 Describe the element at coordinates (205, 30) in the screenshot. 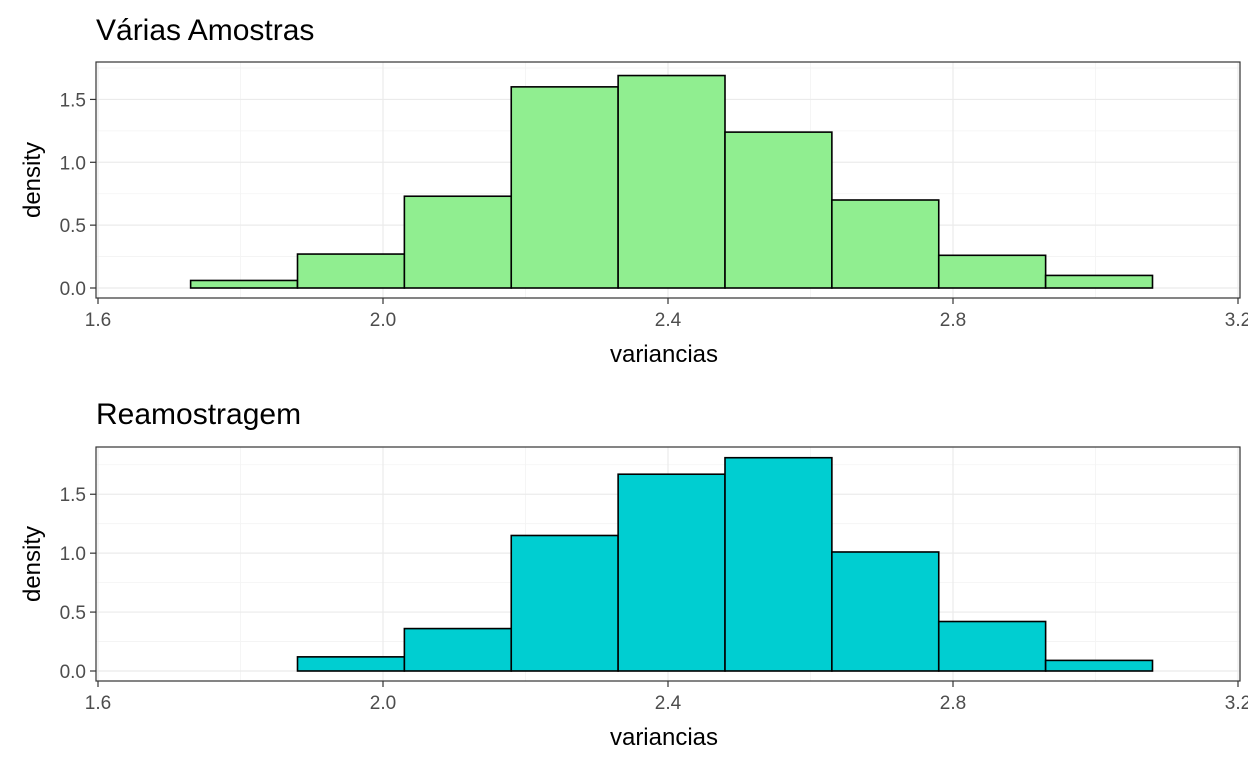

I see `chart-title: Várias Amostras` at that location.